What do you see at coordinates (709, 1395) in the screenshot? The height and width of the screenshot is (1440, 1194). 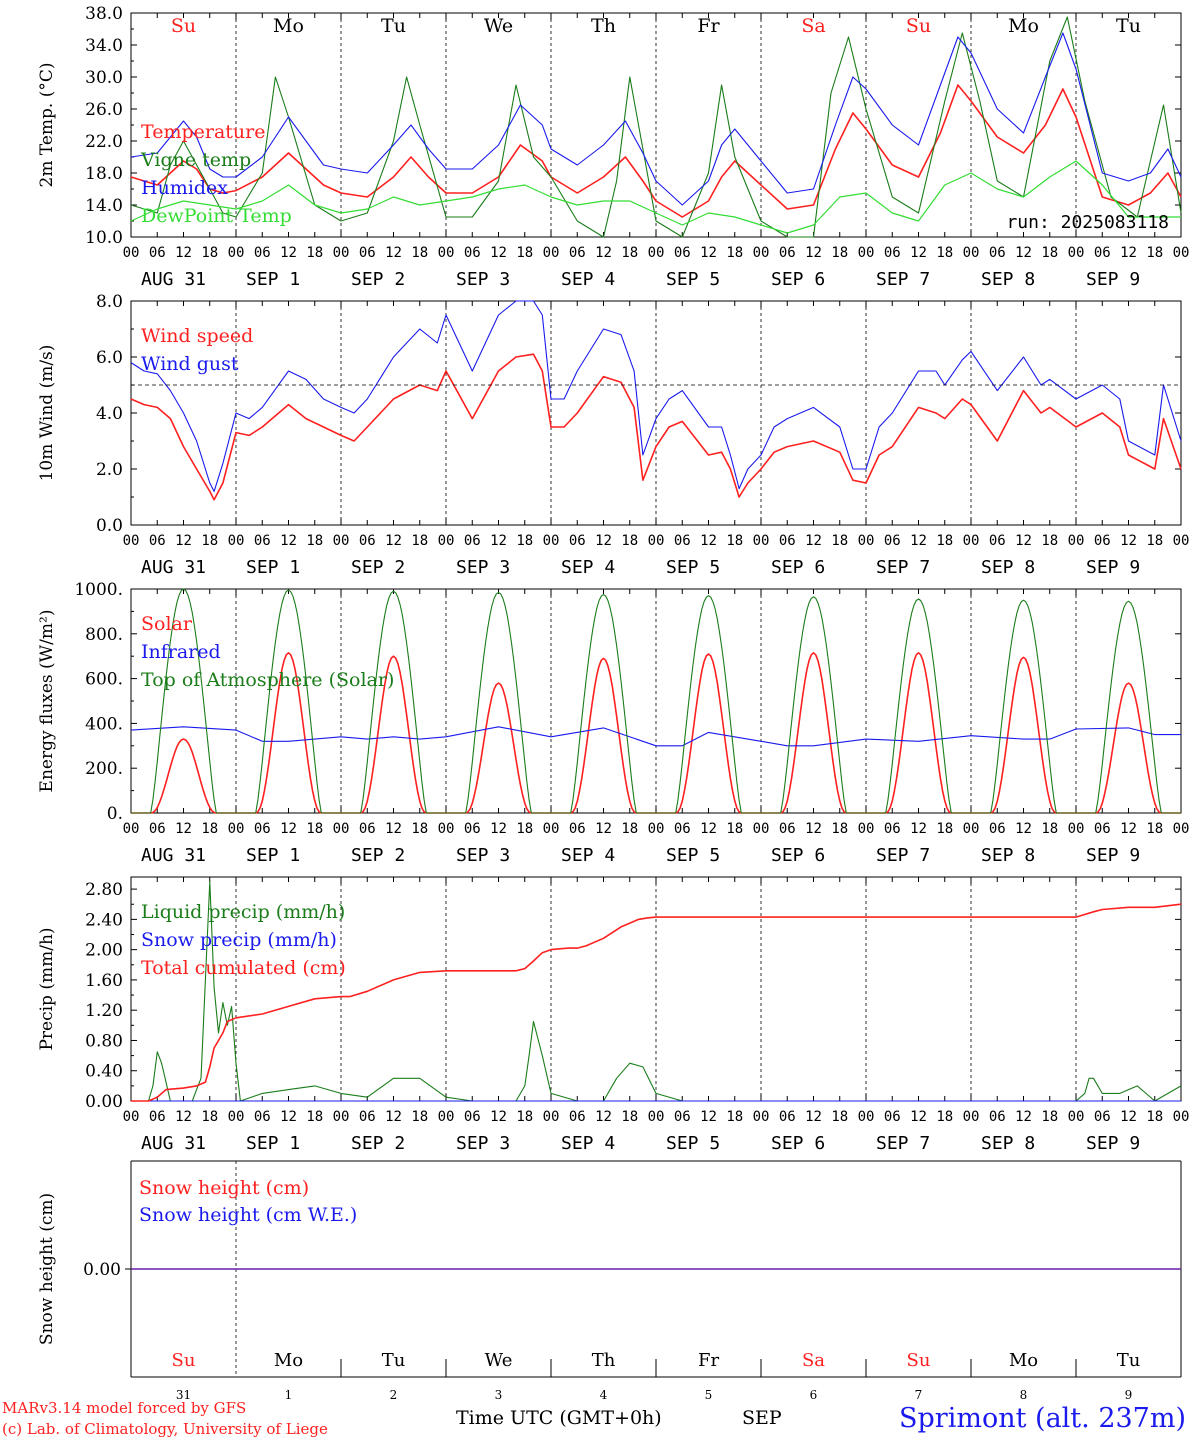 I see `day-number: 5` at bounding box center [709, 1395].